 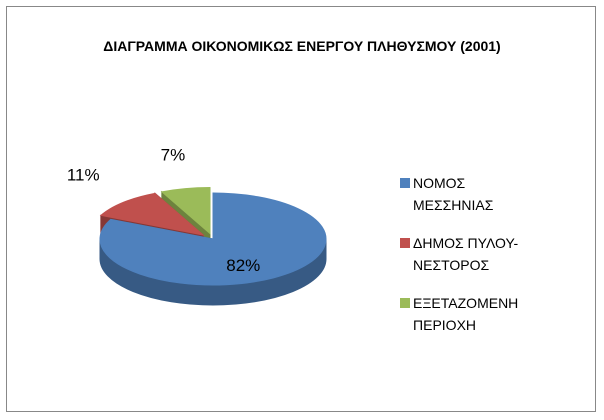 What do you see at coordinates (83, 175) in the screenshot?
I see `data-label: 11%` at bounding box center [83, 175].